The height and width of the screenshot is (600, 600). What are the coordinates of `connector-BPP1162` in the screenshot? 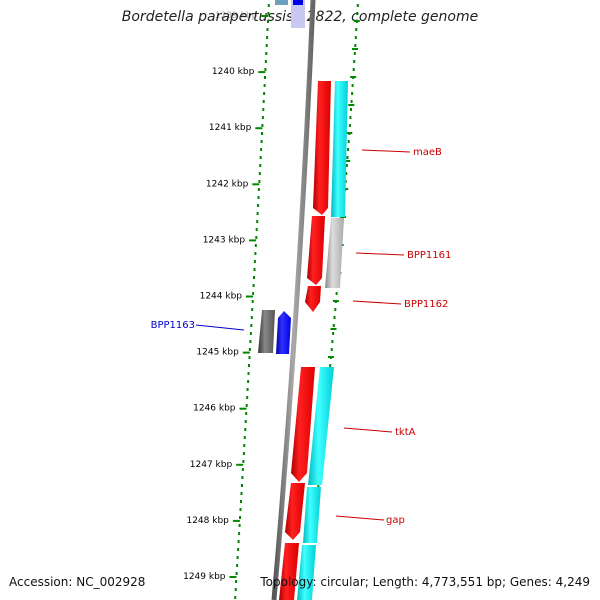 It's located at (377, 302).